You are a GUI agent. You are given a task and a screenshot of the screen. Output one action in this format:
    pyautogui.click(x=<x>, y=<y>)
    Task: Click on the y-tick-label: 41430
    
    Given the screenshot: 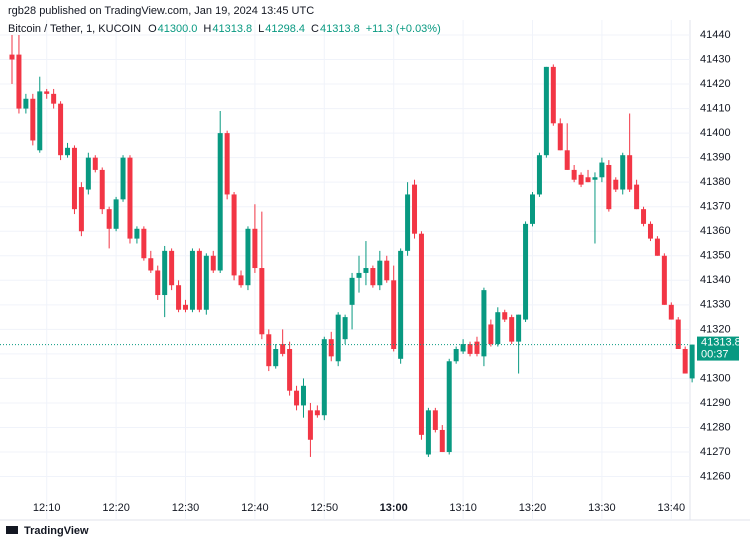 What is the action you would take?
    pyautogui.click(x=715, y=59)
    